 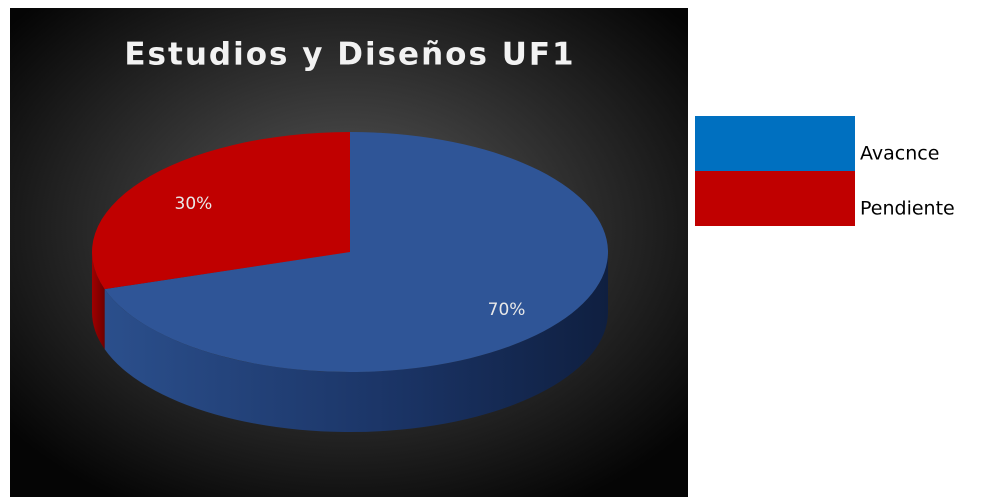 What do you see at coordinates (899, 154) in the screenshot?
I see `legend-label: Avacnce` at bounding box center [899, 154].